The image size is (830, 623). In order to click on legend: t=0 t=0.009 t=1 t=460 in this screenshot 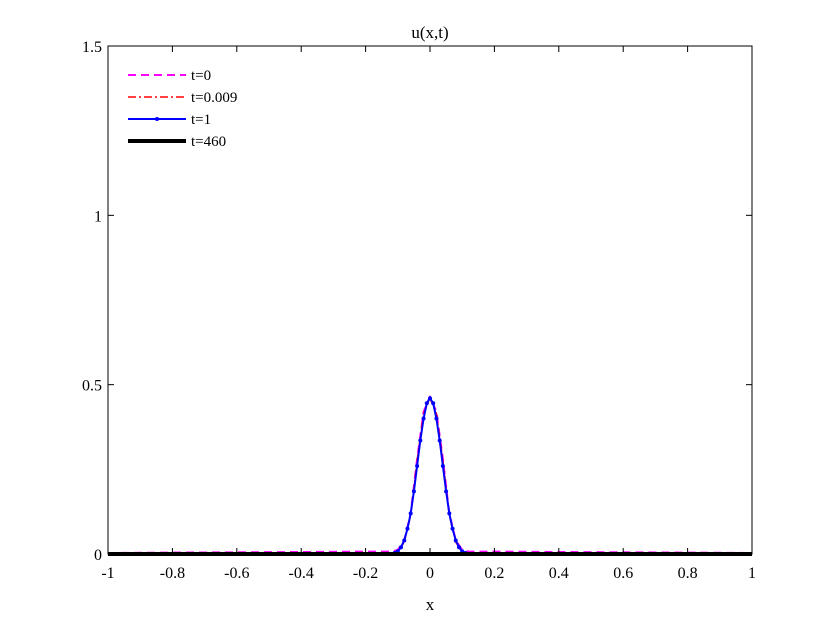, I will do `click(182, 109)`.